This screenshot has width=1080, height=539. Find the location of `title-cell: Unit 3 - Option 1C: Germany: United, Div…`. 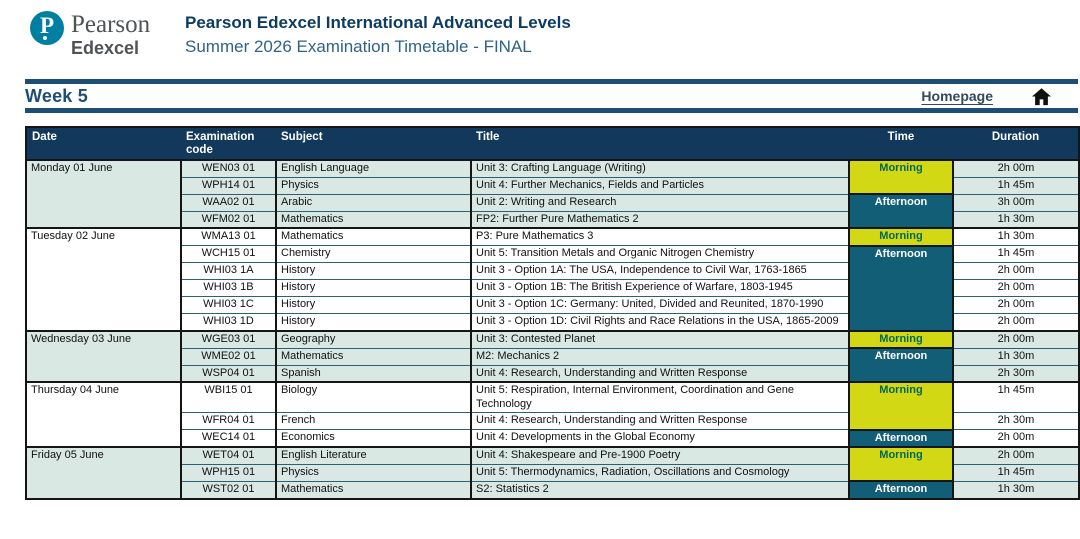

title-cell: Unit 3 - Option 1C: Germany: United, Div… is located at coordinates (660, 305).